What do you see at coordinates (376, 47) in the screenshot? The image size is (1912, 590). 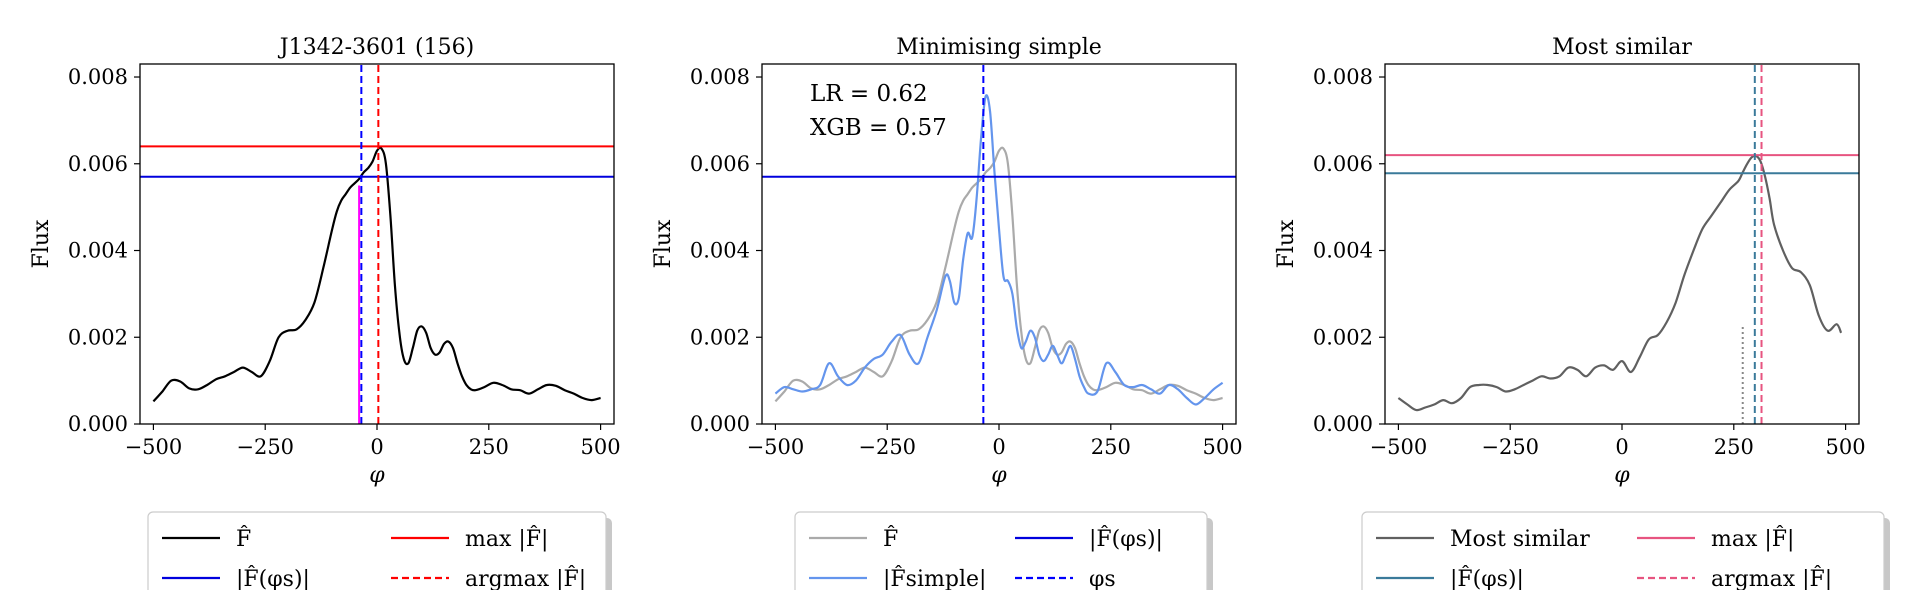 I see `chart-title: J1342-3601 (156)` at bounding box center [376, 47].